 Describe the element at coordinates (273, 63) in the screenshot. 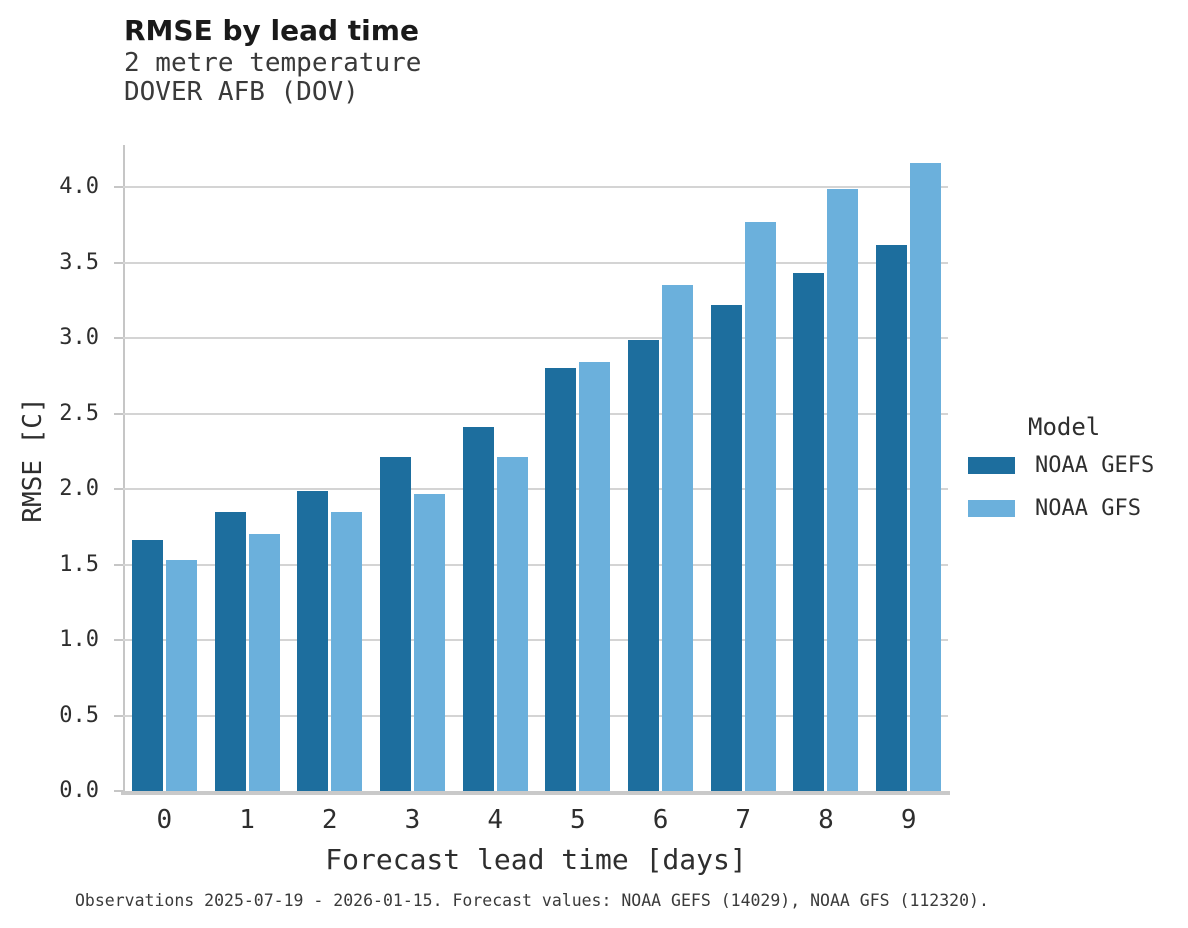

I see `chart-subtitle-variable: 2 metre temperature` at that location.